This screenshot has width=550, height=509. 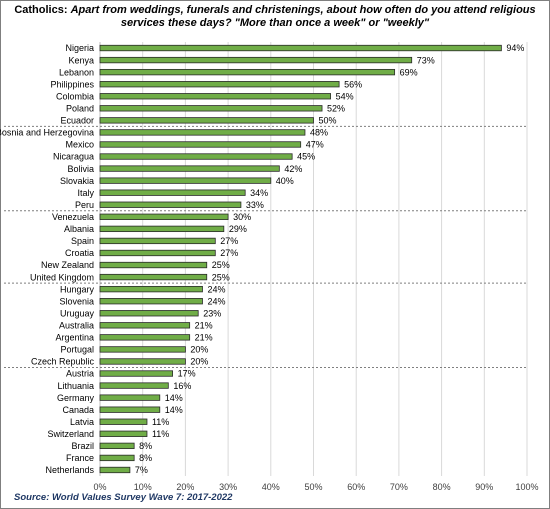 What do you see at coordinates (73, 217) in the screenshot?
I see `category-label: Venezuela` at bounding box center [73, 217].